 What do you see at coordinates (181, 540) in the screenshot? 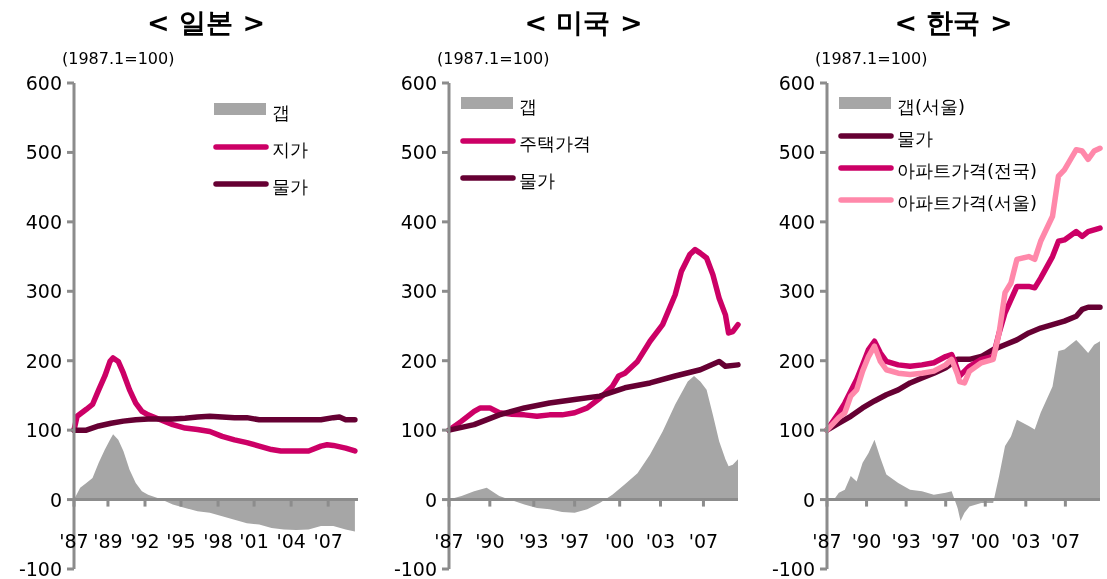
I see `x-tick-label: '95` at bounding box center [181, 540].